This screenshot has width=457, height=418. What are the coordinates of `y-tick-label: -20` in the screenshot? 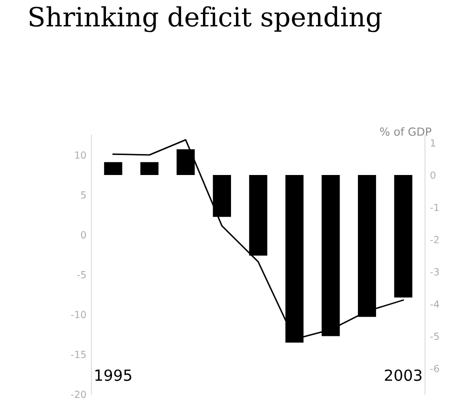 It's located at (78, 394).